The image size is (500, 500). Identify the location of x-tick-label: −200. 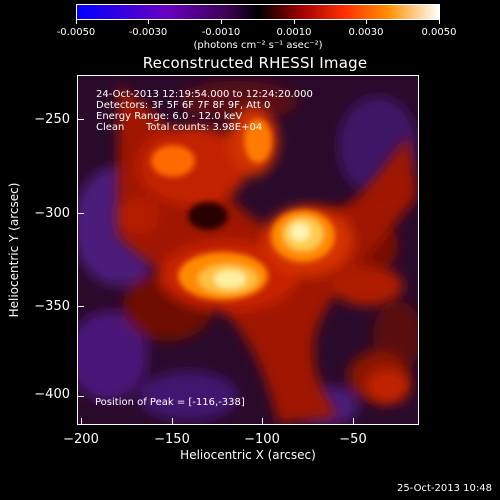
(81, 439).